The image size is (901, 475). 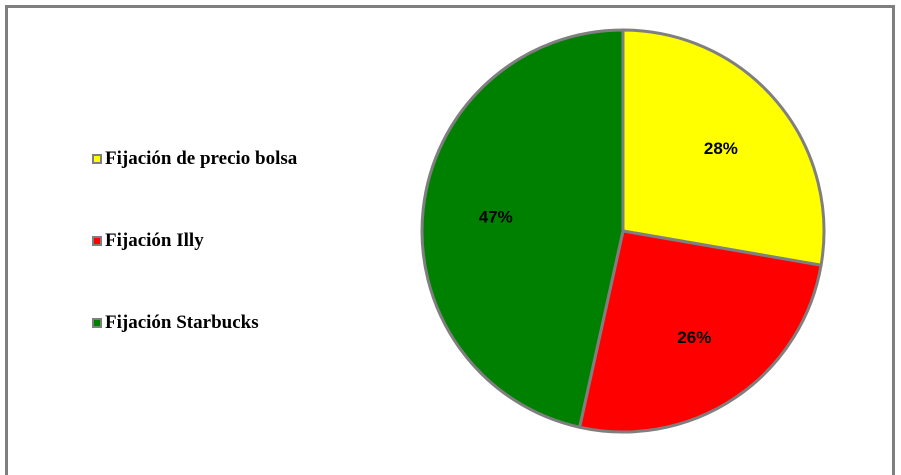 I want to click on slice-label-illy: 26%, so click(x=694, y=337).